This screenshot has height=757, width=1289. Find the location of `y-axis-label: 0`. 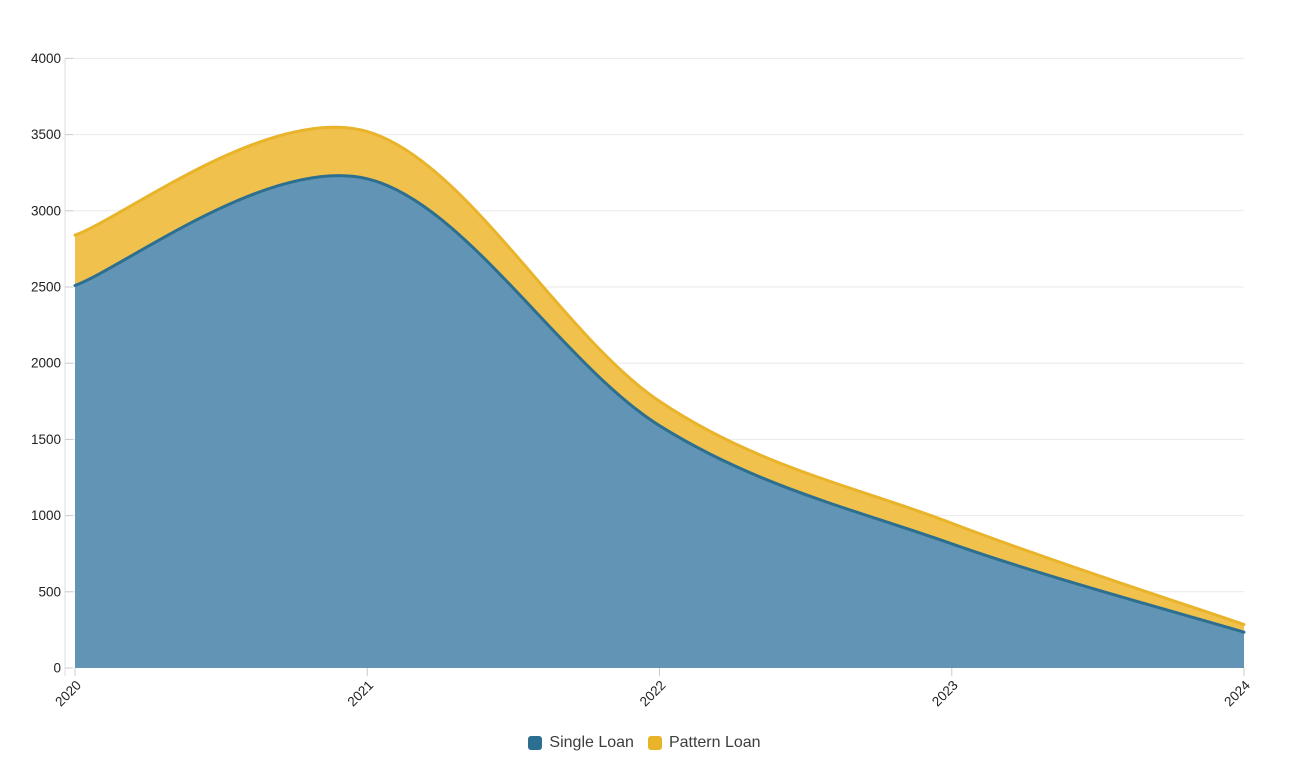

y-axis-label: 0 is located at coordinates (57, 668).